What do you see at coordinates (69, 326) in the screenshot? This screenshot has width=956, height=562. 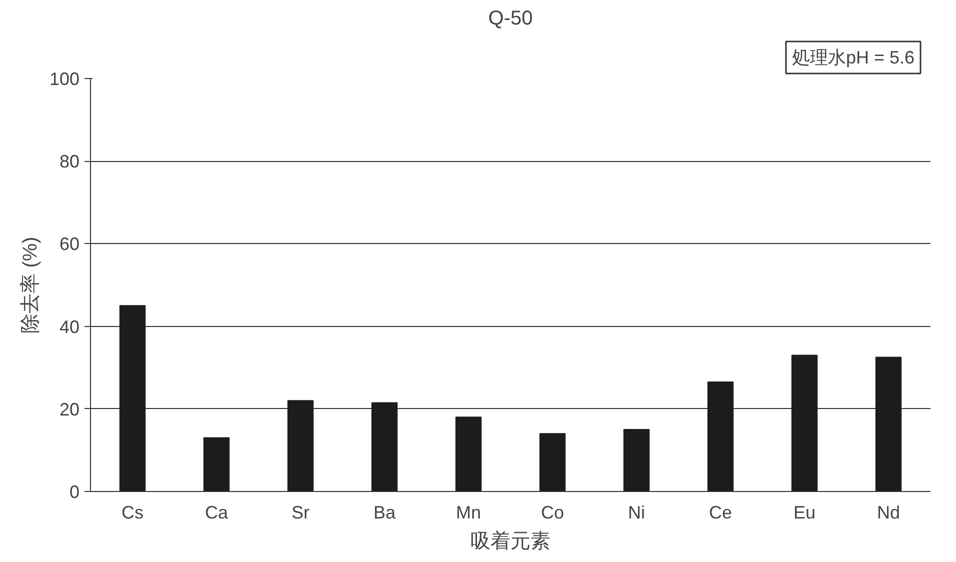 I see `y-tick-label: 40` at bounding box center [69, 326].